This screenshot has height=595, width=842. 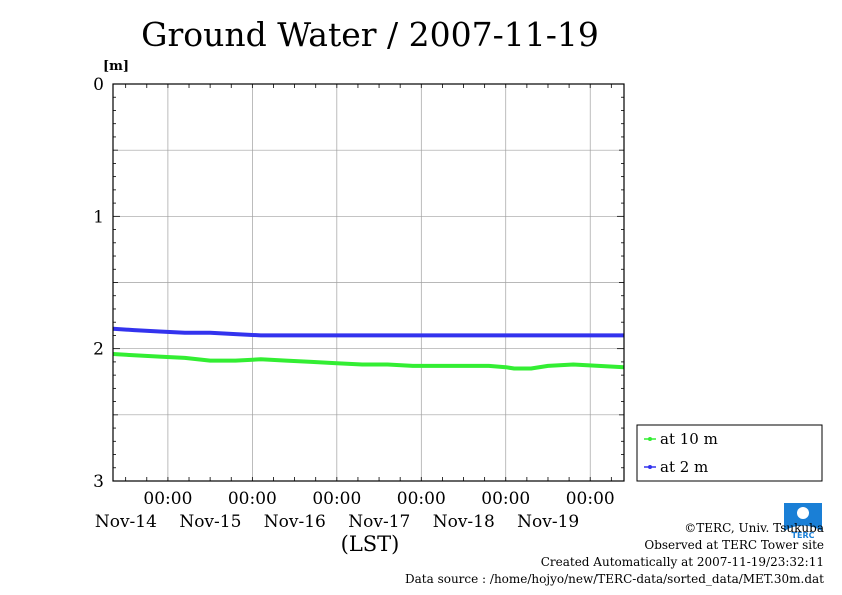 What do you see at coordinates (379, 522) in the screenshot?
I see `x-tick-date: Nov-17` at bounding box center [379, 522].